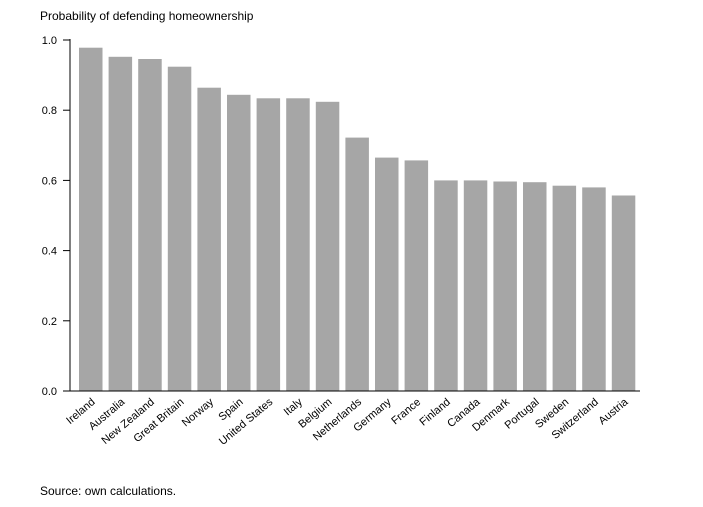  Describe the element at coordinates (108, 491) in the screenshot. I see `source-note: Source: own calculations.` at that location.